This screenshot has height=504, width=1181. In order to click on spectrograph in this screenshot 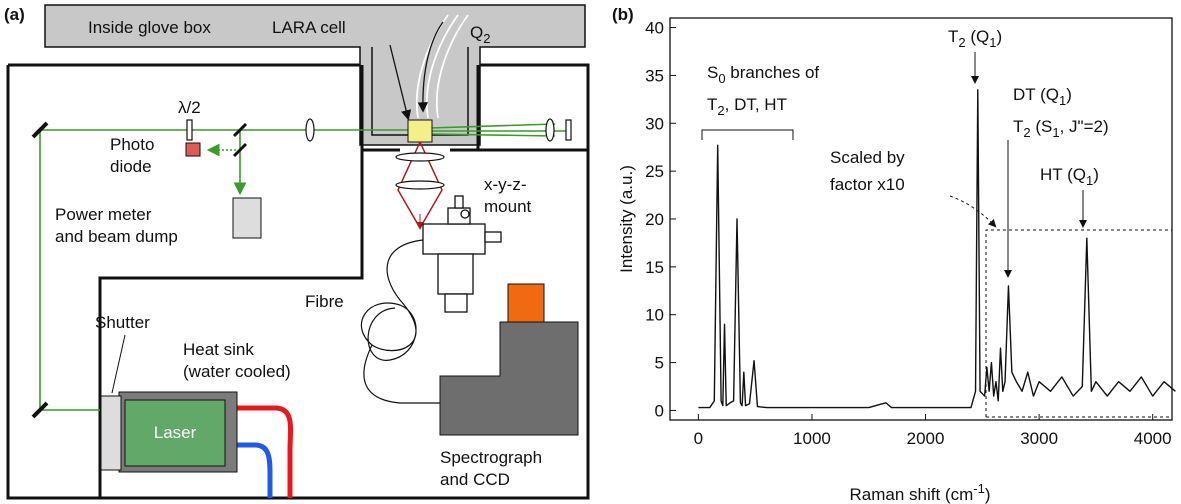, I will do `click(509, 378)`.